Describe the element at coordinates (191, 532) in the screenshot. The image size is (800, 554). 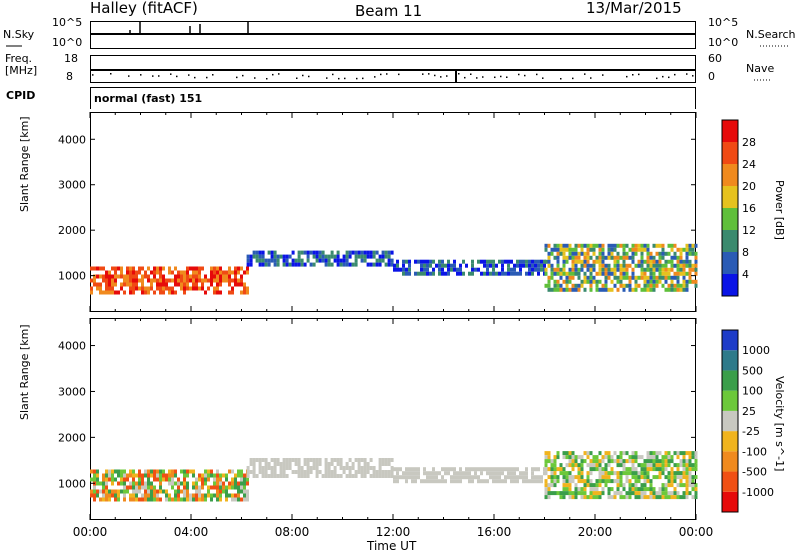
I see `x-tick-label: 04:00` at that location.